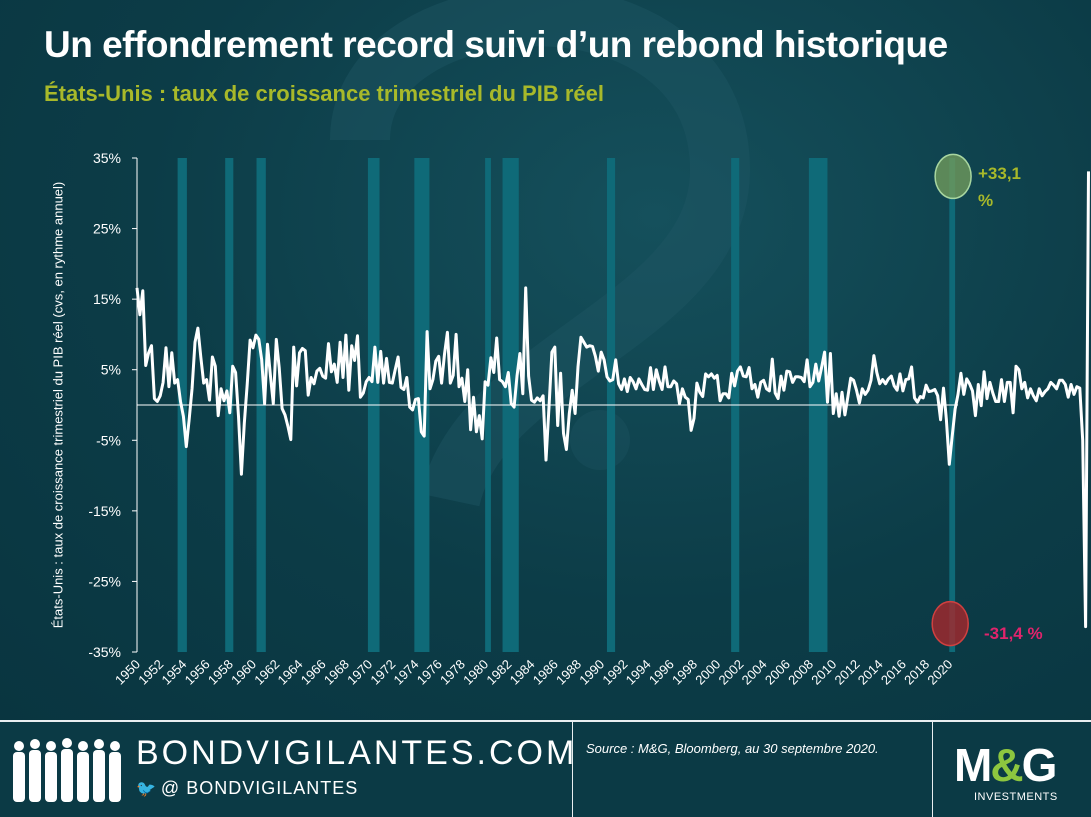 The width and height of the screenshot is (1091, 817). I want to click on footer-divider-right, so click(932, 769).